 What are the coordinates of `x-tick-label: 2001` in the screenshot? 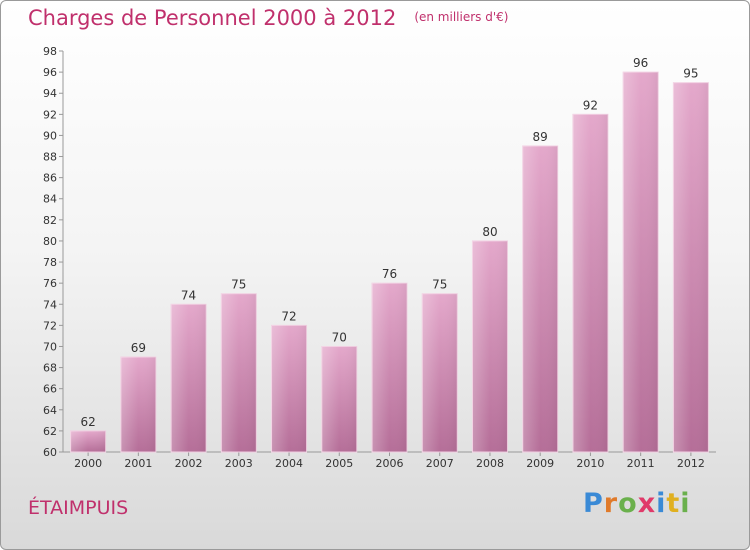 It's located at (138, 463).